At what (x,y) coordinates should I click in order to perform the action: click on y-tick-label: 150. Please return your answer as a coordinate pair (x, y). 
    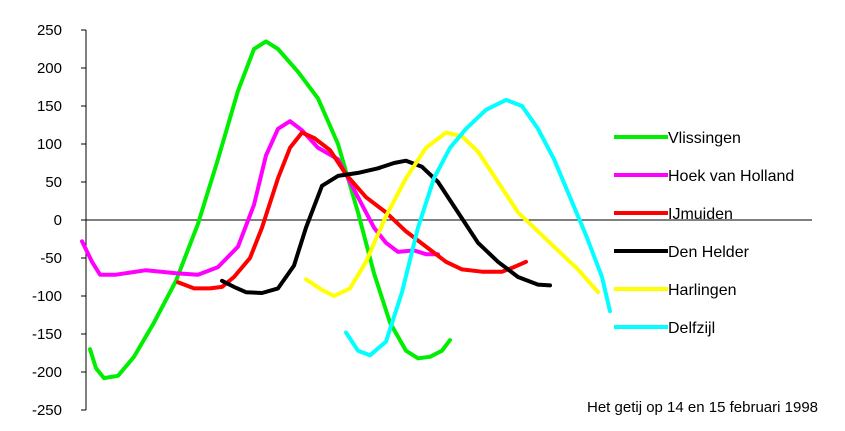
    Looking at the image, I should click on (49, 106).